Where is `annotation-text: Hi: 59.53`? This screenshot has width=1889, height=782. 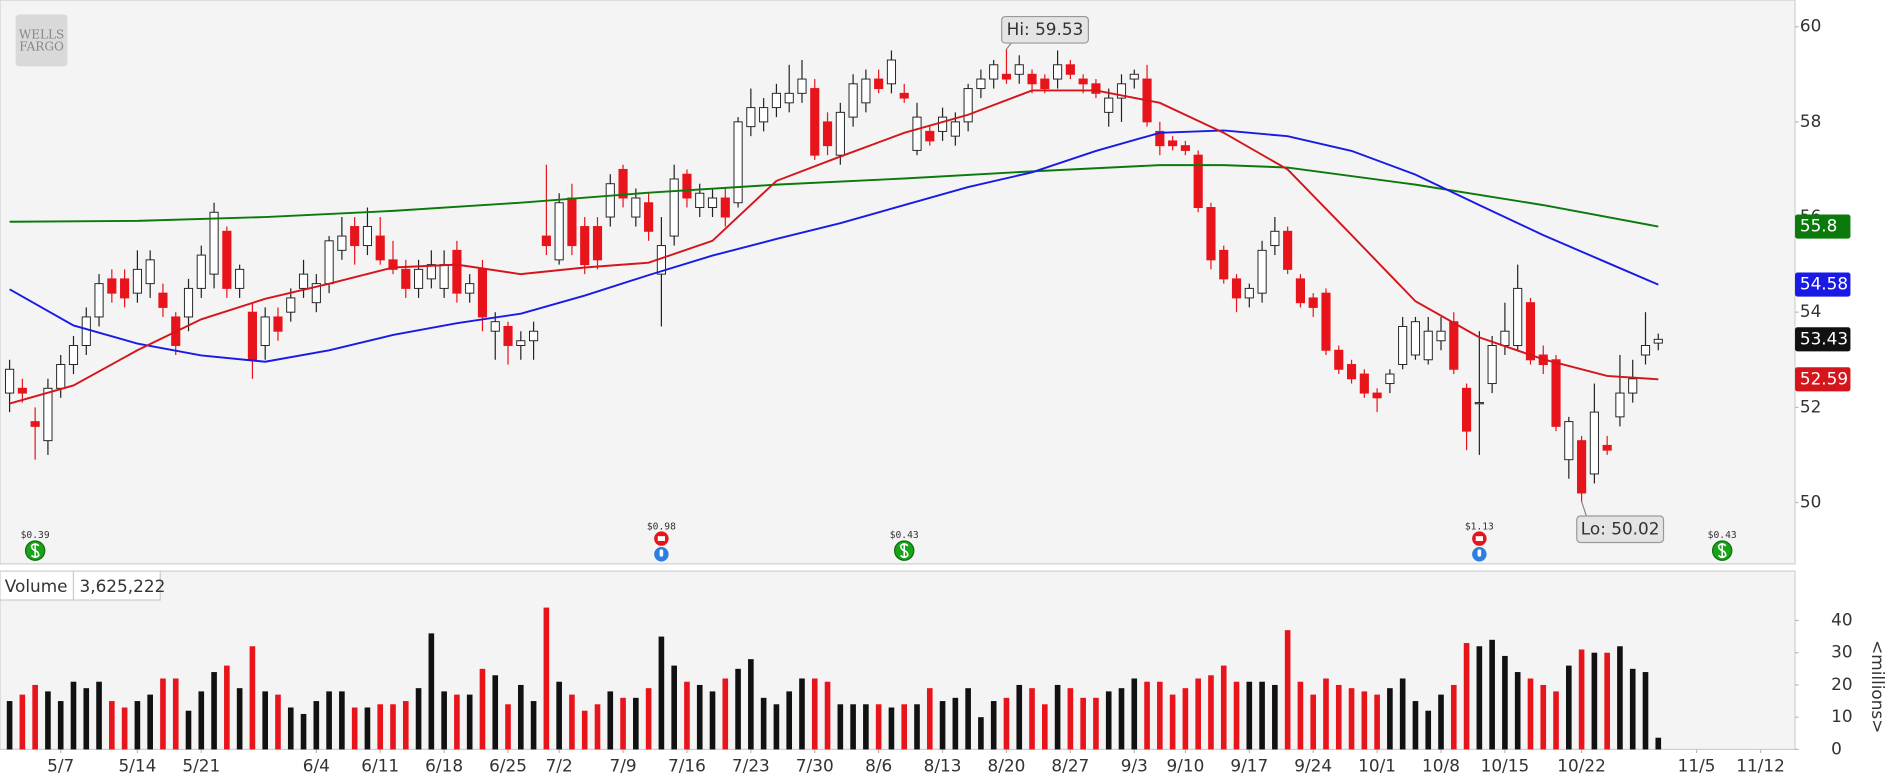
annotation-text: Hi: 59.53 is located at coordinates (1045, 29).